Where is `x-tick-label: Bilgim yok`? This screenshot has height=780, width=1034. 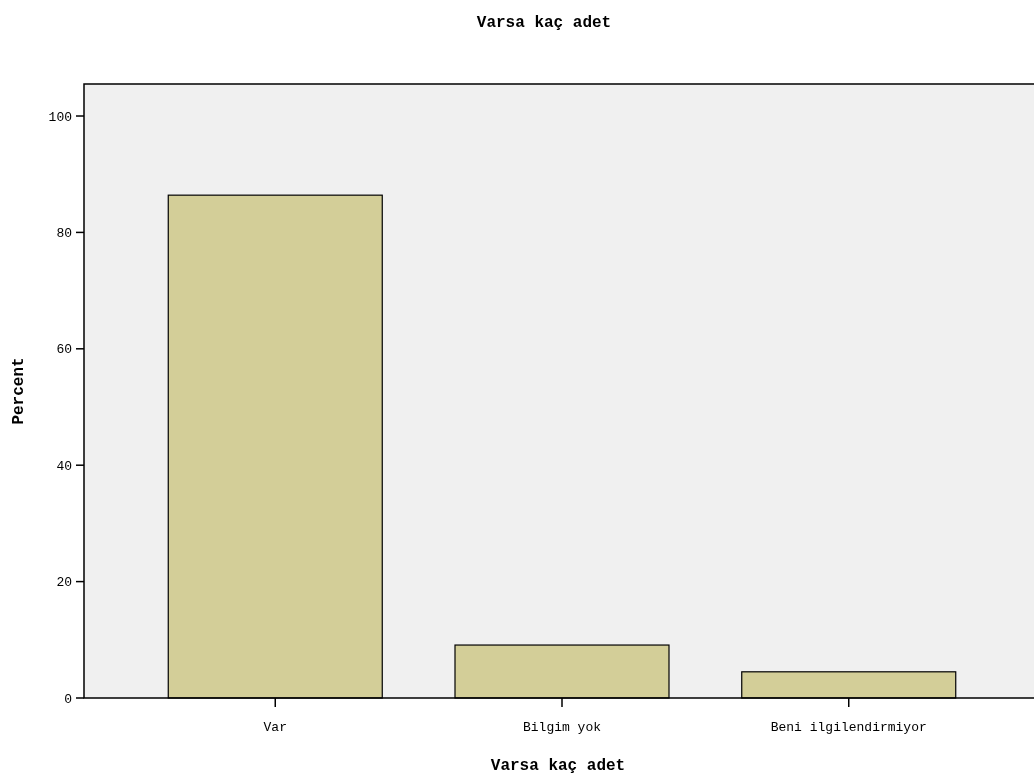
x-tick-label: Bilgim yok is located at coordinates (562, 727).